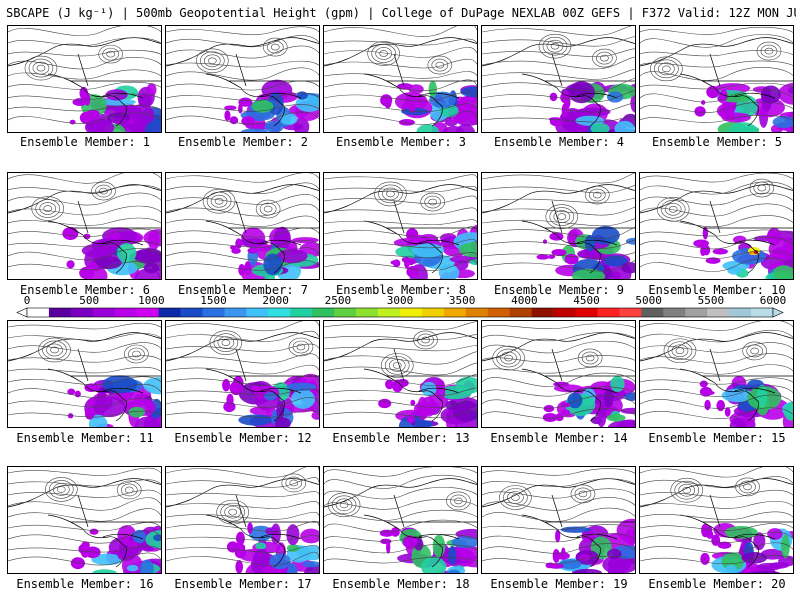 This screenshot has height=600, width=800. I want to click on colorbar-tick-label: 3500, so click(462, 300).